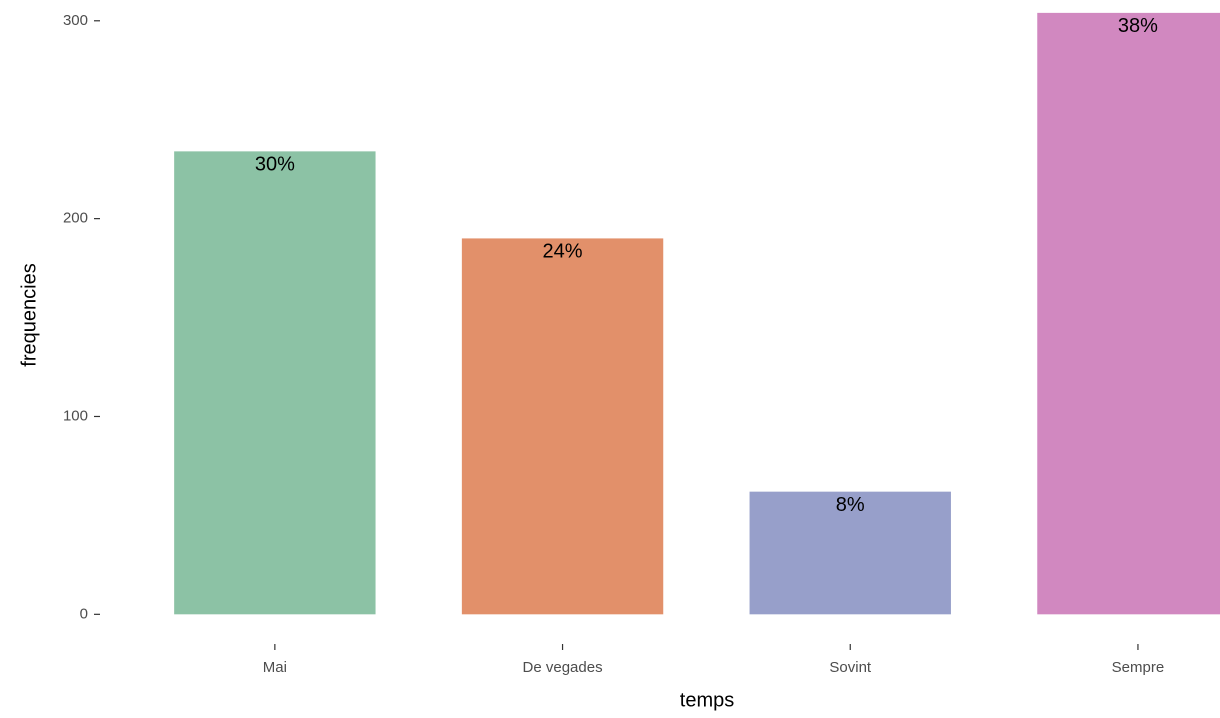 The height and width of the screenshot is (718, 1220). What do you see at coordinates (850, 667) in the screenshot?
I see `x-tick-label: Sovint` at bounding box center [850, 667].